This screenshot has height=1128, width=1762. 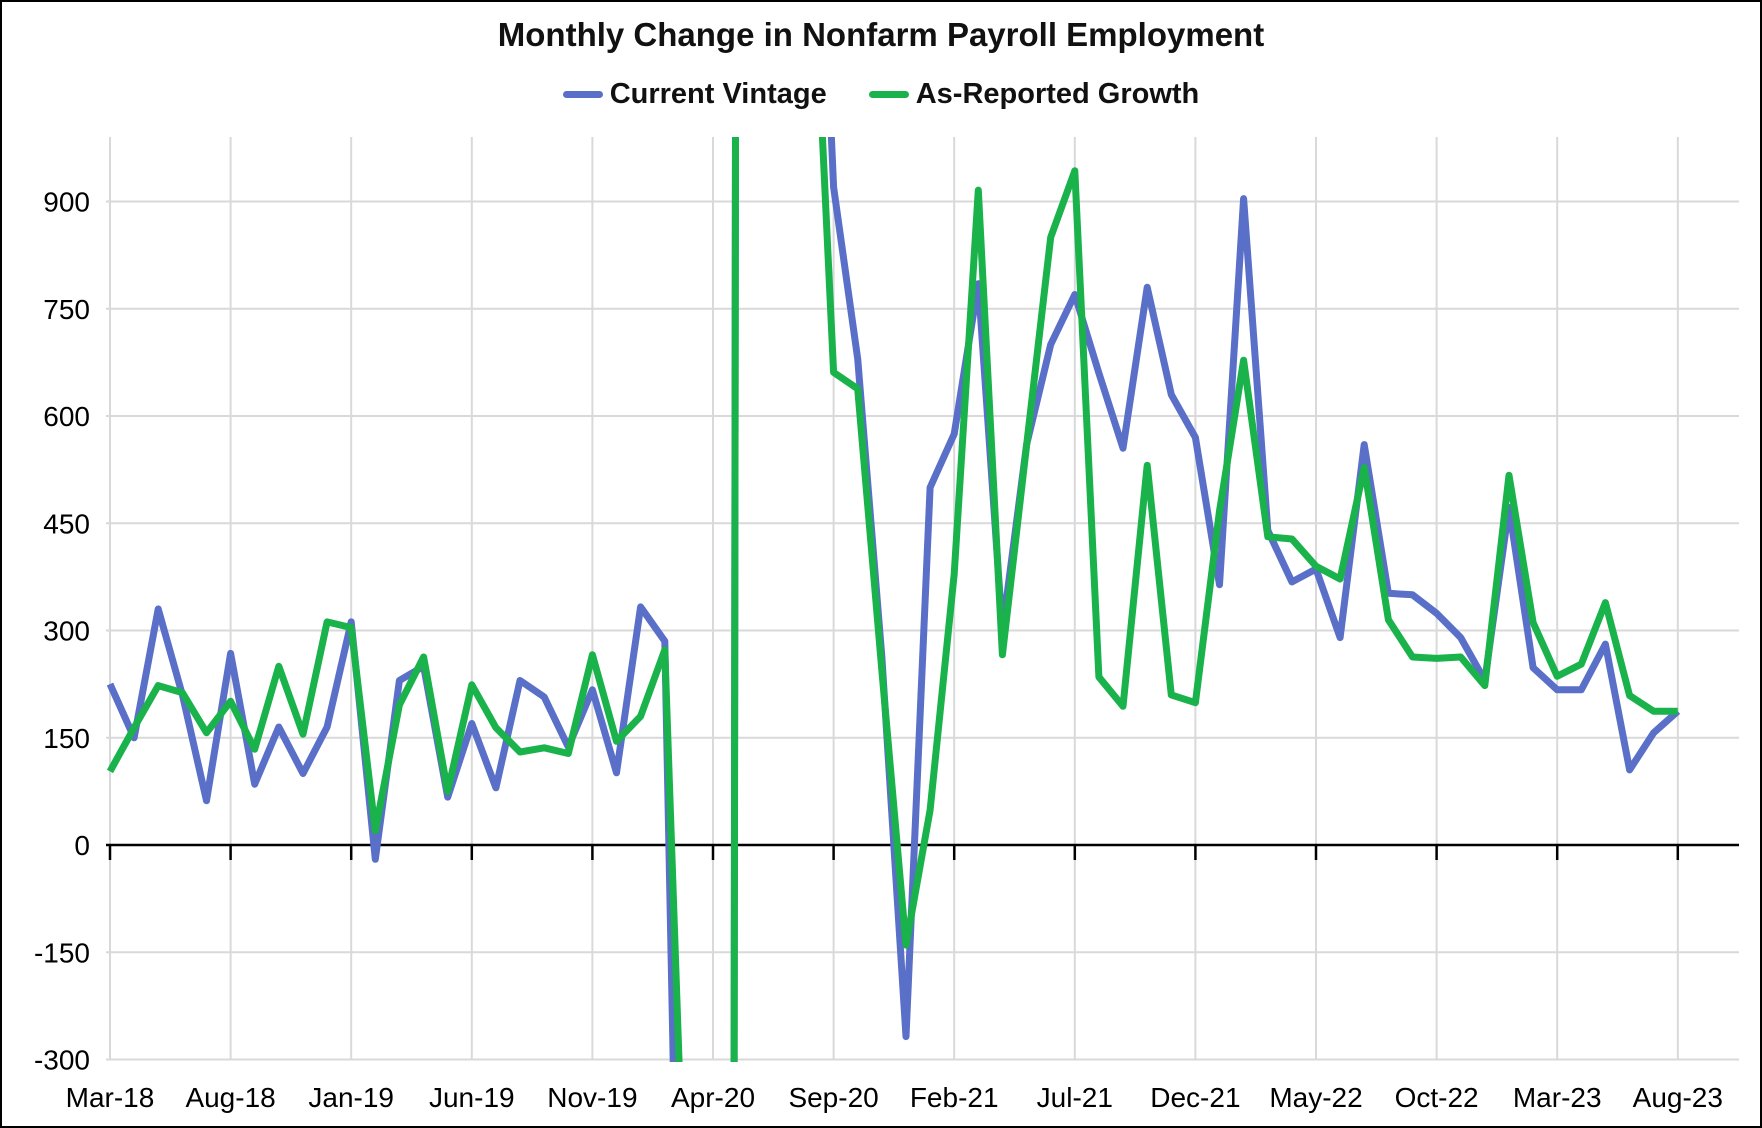 What do you see at coordinates (472, 1097) in the screenshot?
I see `x-tick-label: Jun-19` at bounding box center [472, 1097].